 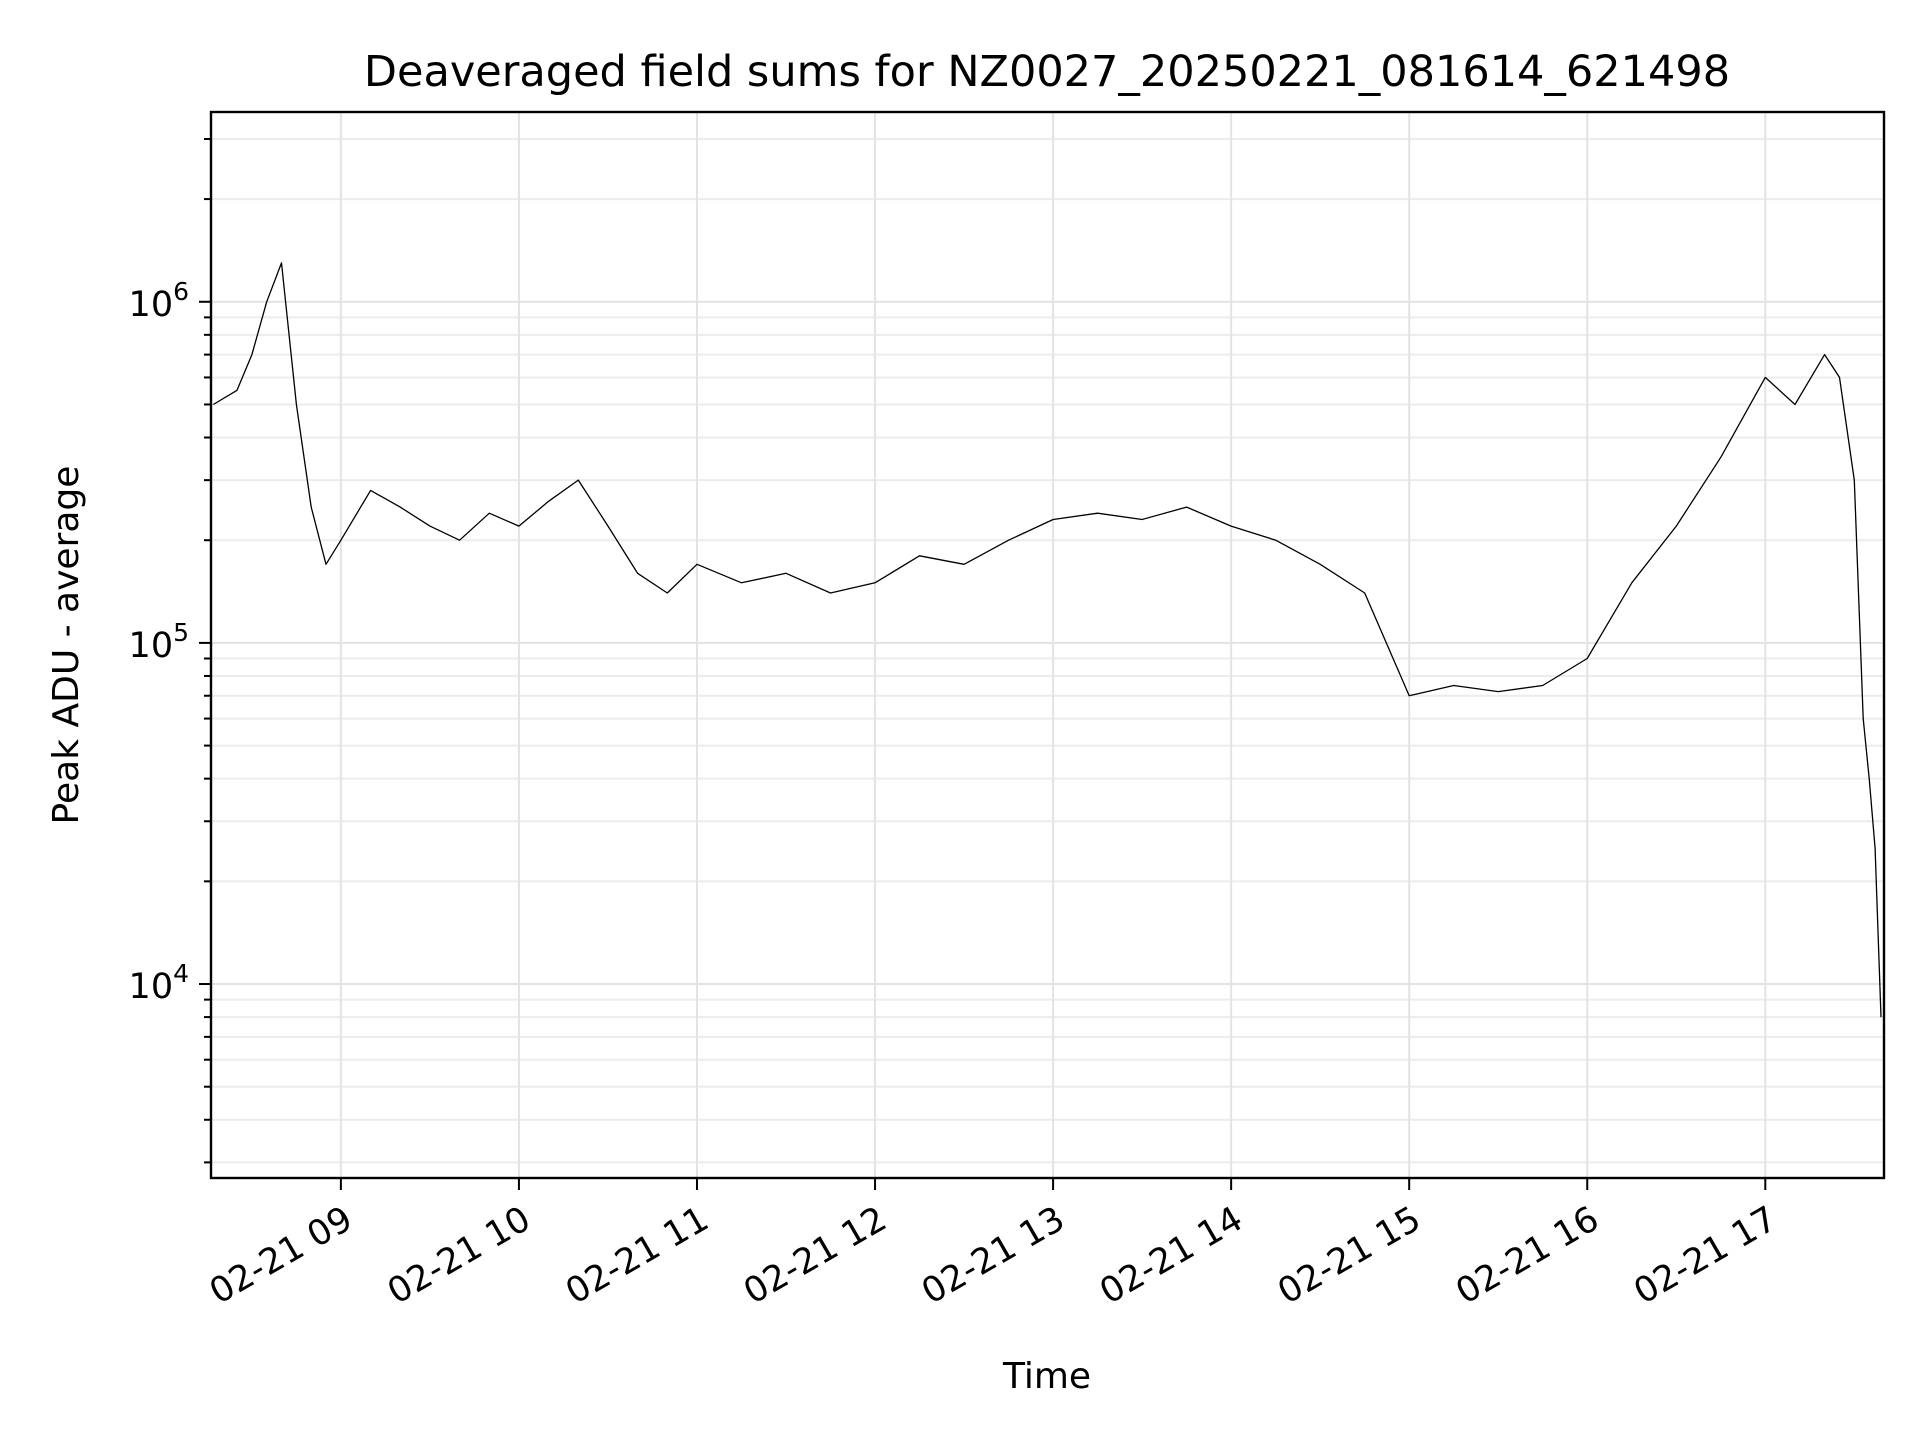 I want to click on y-tick-label: 10⁴, so click(x=159, y=983).